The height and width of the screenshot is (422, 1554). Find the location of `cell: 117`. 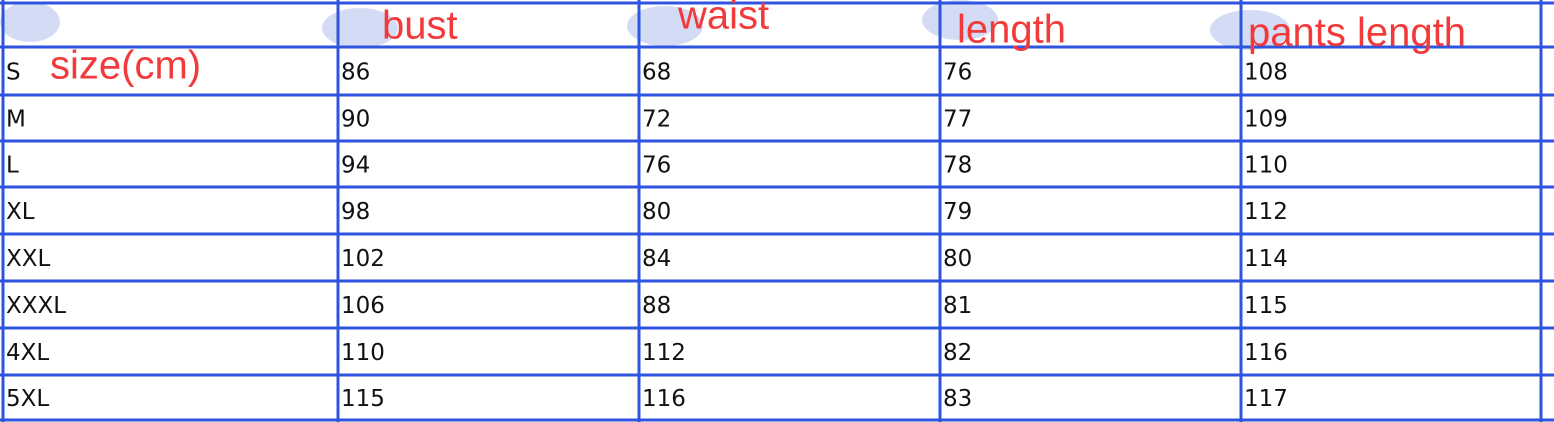

cell: 117 is located at coordinates (1266, 399).